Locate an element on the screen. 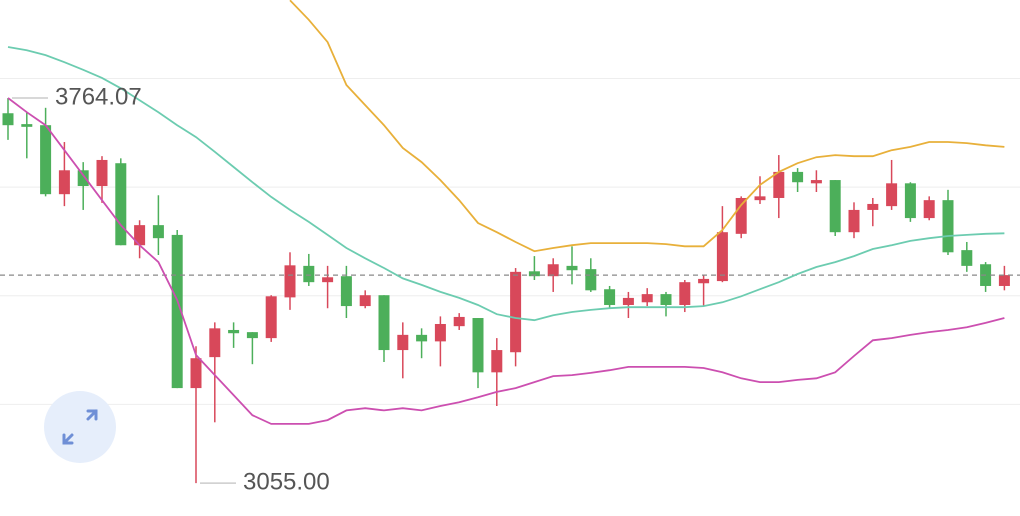  expand-button is located at coordinates (80, 427).